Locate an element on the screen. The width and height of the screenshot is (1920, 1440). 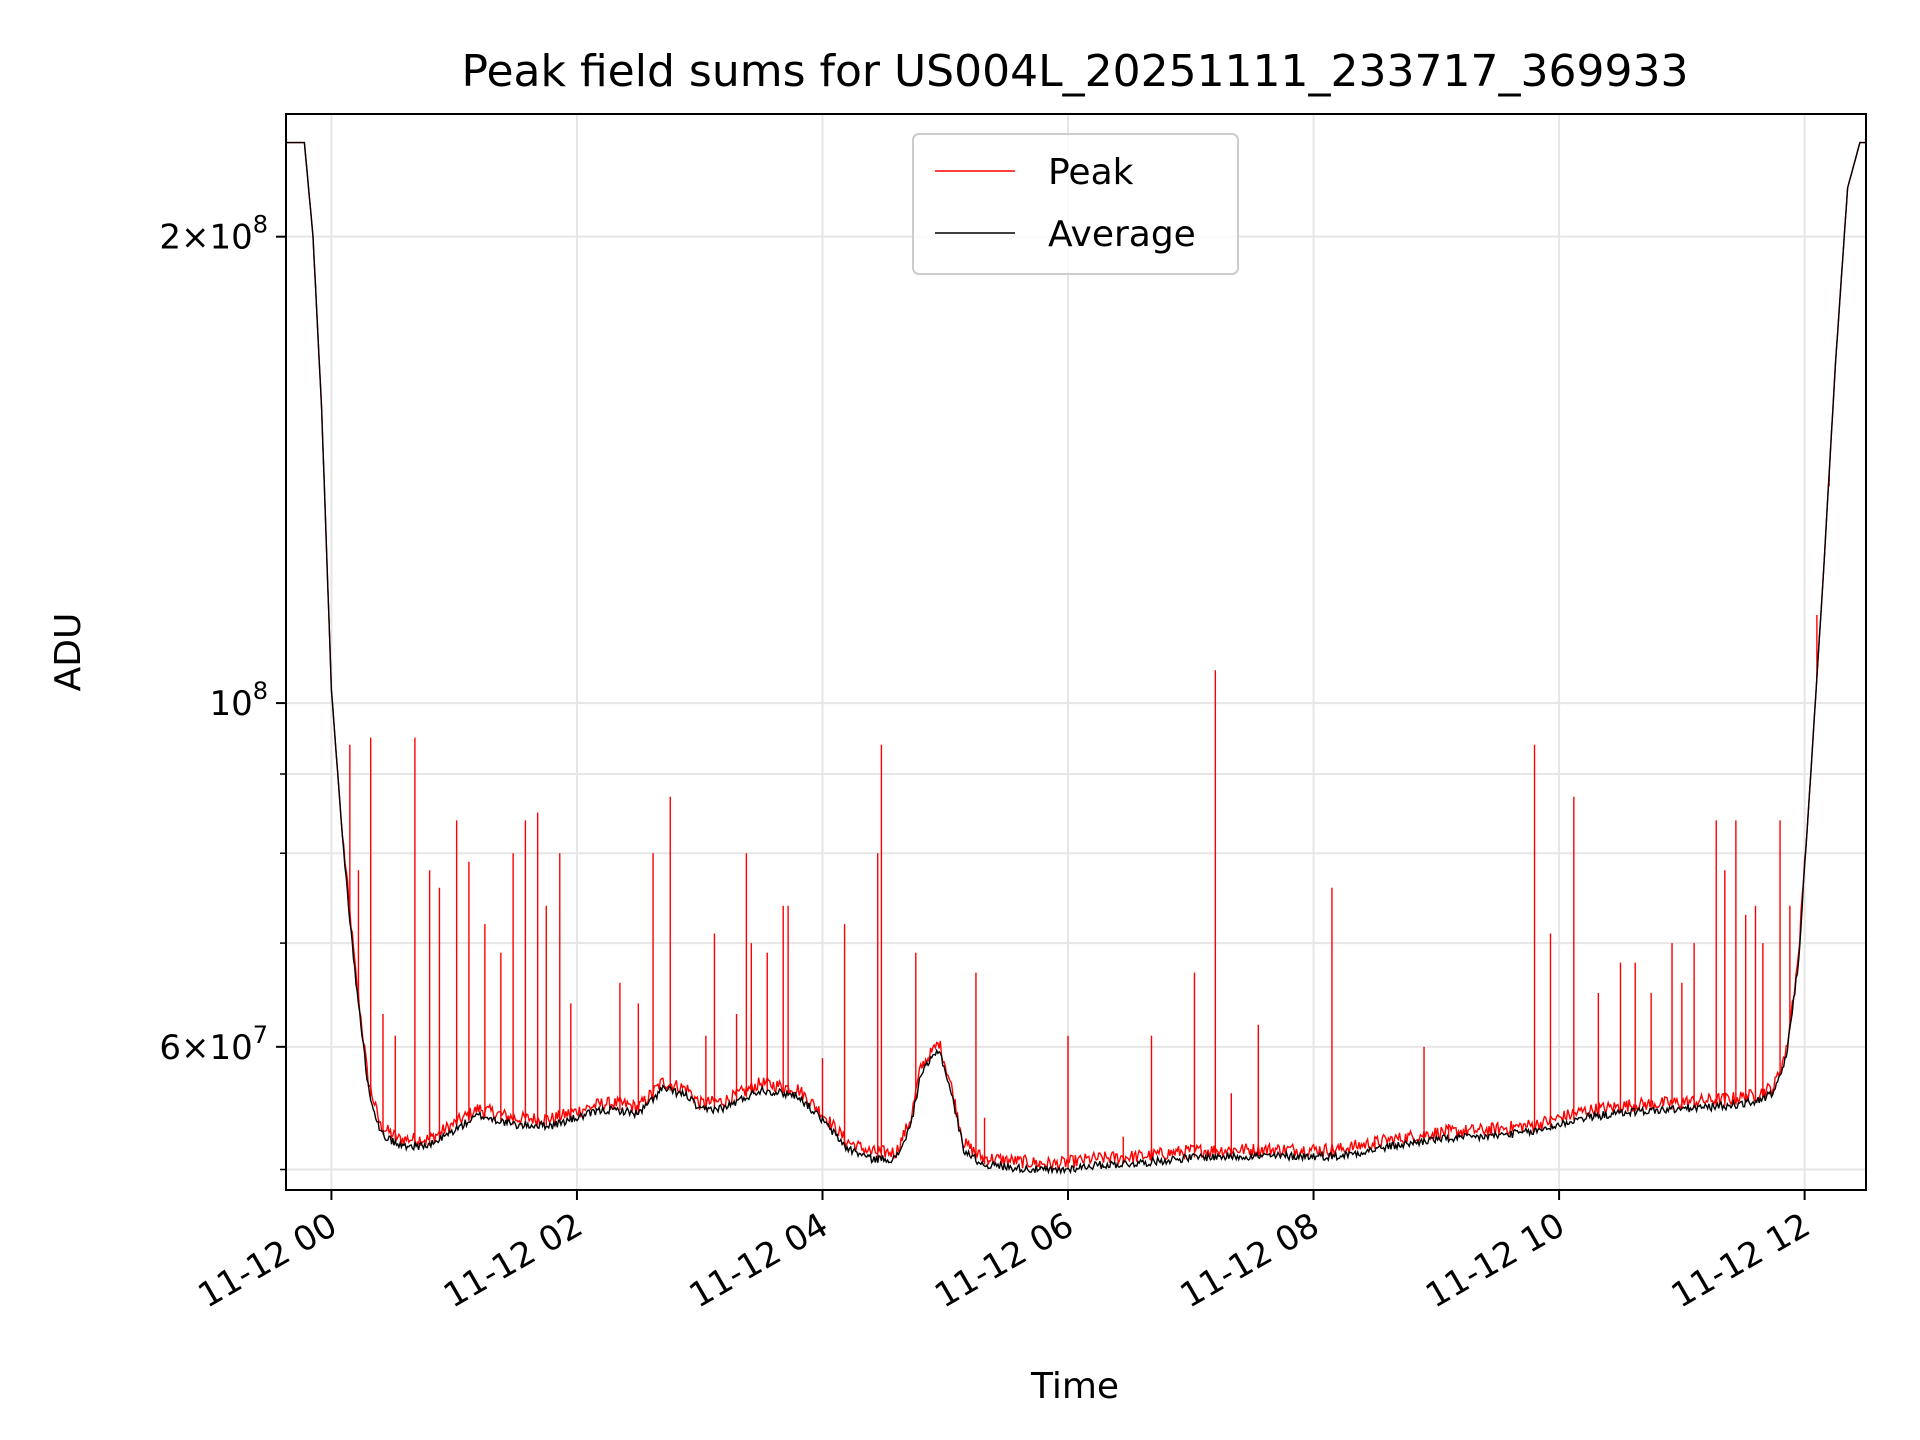
y-tick-label: 108 is located at coordinates (238, 700).